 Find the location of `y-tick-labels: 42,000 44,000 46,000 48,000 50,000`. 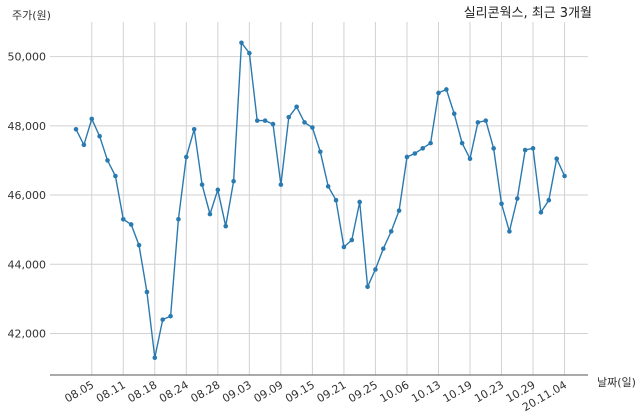

y-tick-labels: 42,000 44,000 46,000 48,000 50,000 is located at coordinates (27, 196).